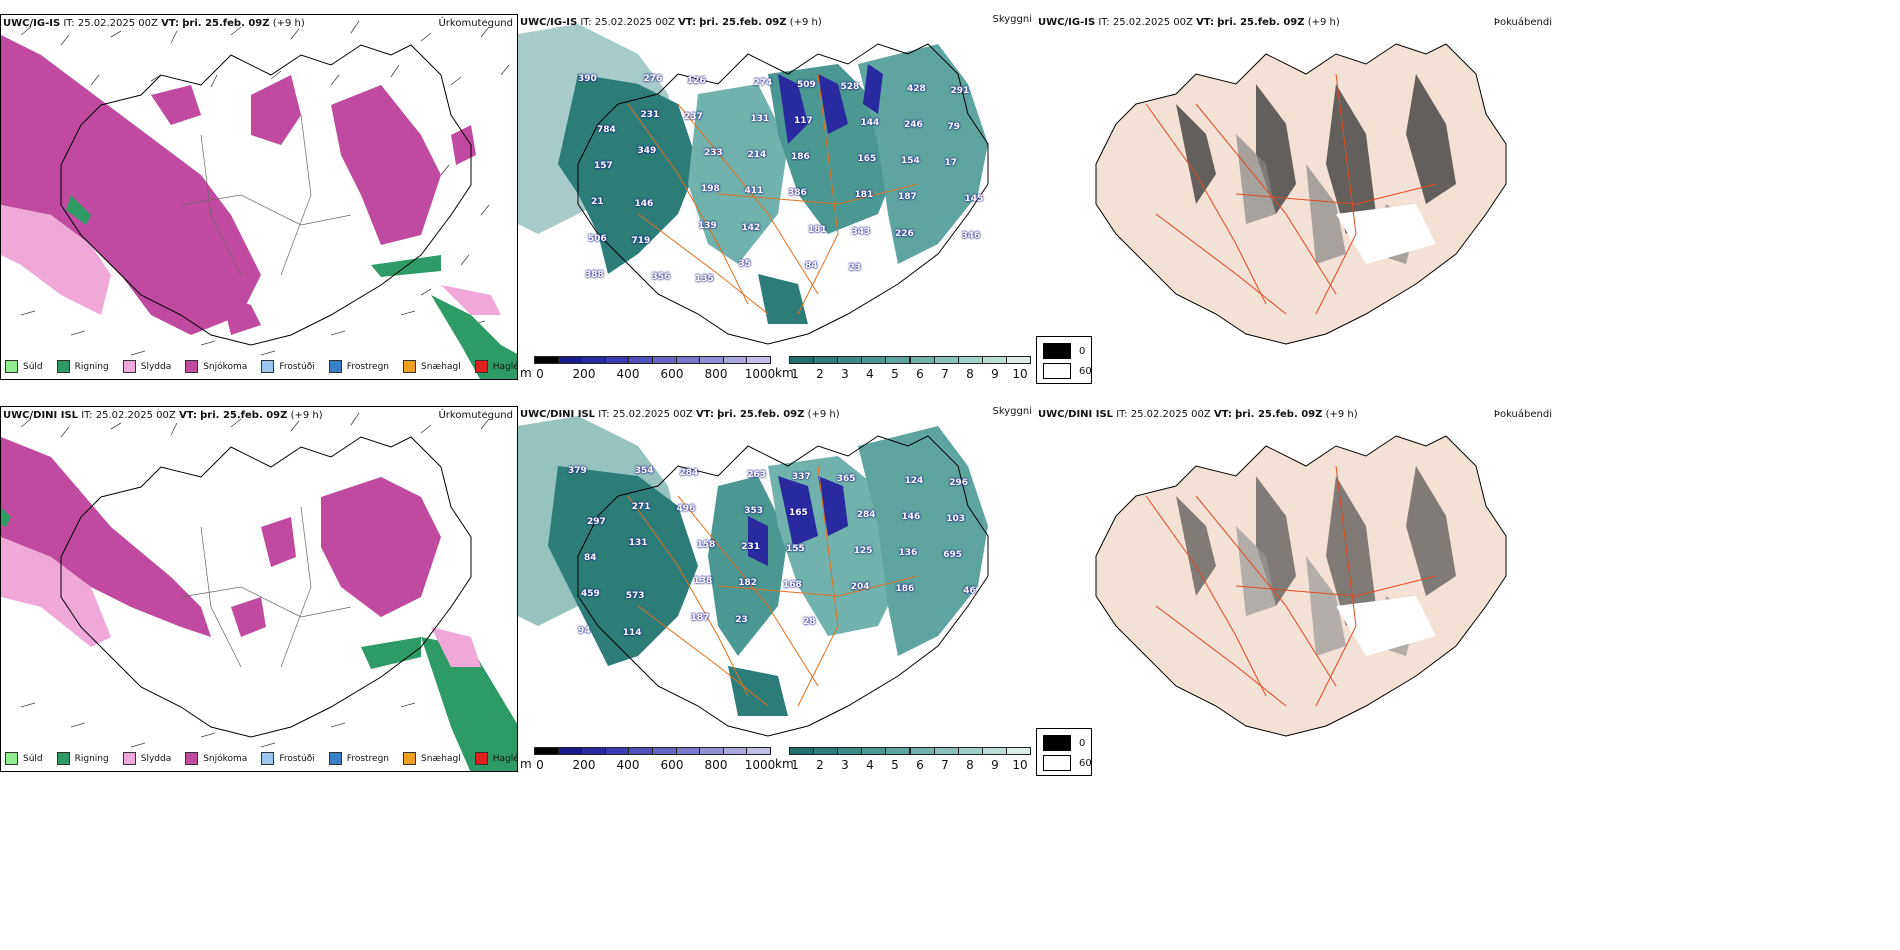 This screenshot has width=1900, height=950. Describe the element at coordinates (288, 366) in the screenshot. I see `legend-item: Frostúði` at that location.